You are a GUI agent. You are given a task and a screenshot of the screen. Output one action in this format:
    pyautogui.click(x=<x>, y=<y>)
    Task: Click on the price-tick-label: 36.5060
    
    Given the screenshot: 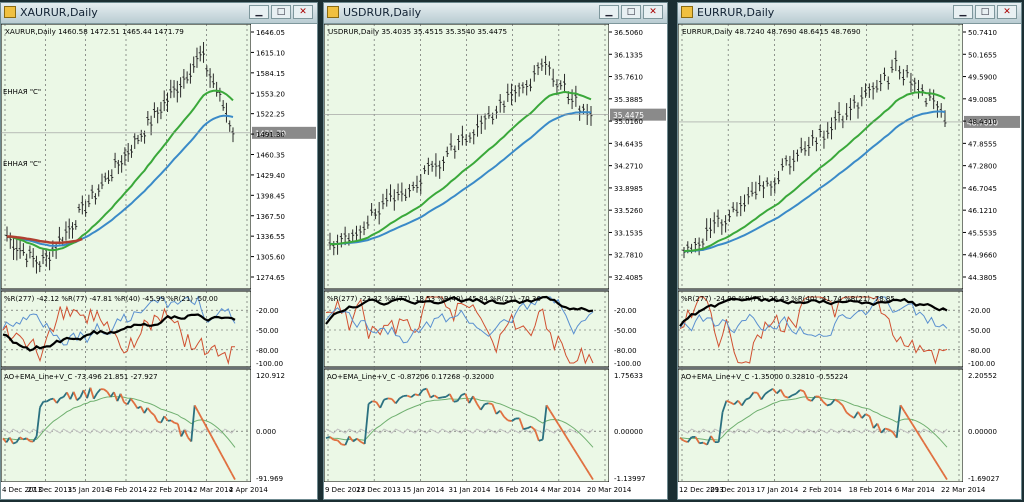 What is the action you would take?
    pyautogui.click(x=628, y=33)
    